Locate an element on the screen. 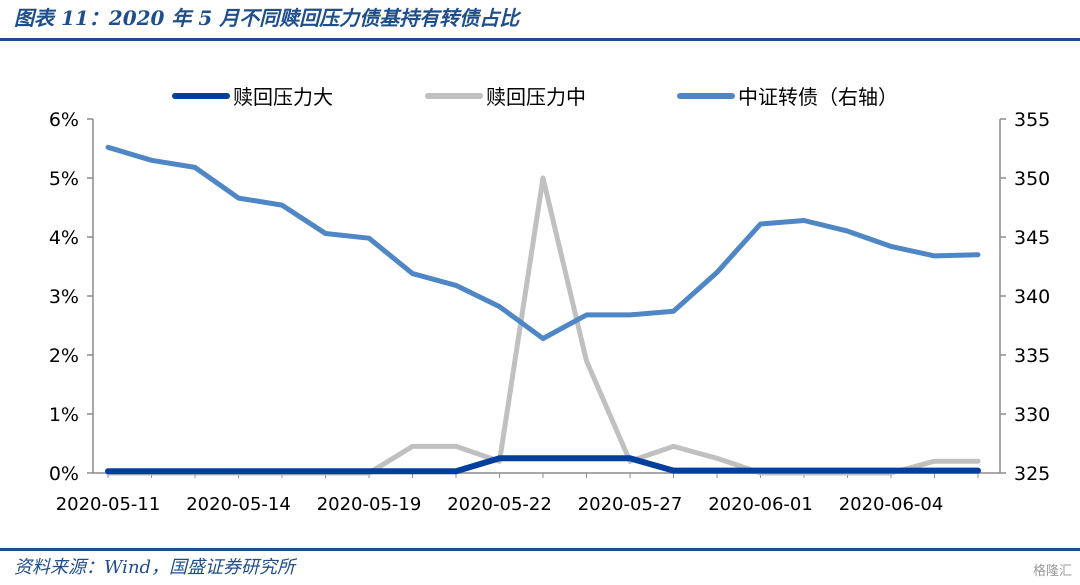 Image resolution: width=1080 pixels, height=585 pixels. x-tick-label: 2020-05-27 is located at coordinates (630, 504).